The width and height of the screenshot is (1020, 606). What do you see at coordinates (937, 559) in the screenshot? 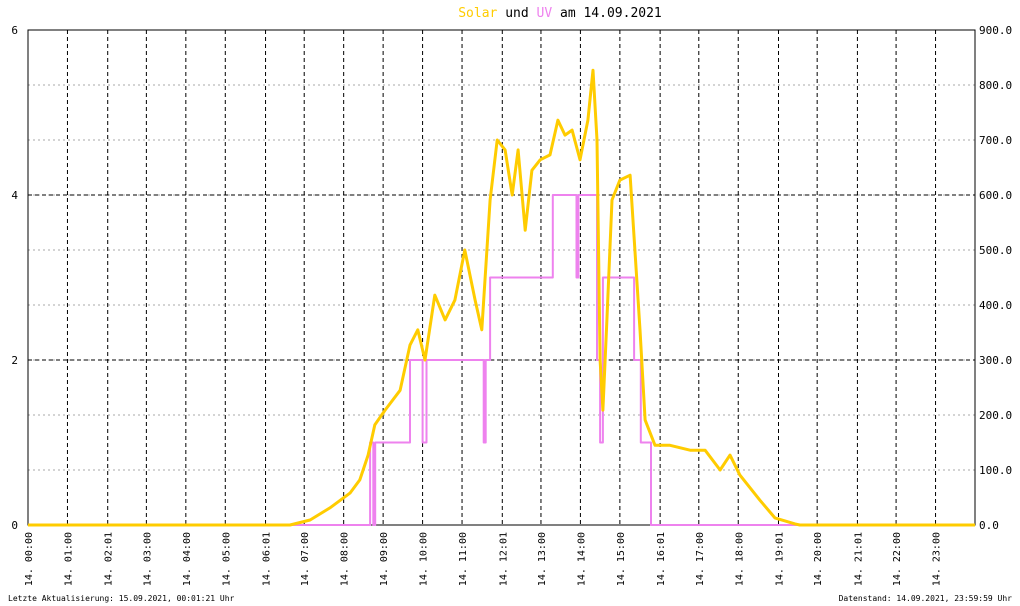
I see `x-tick-label: 14. 23:00` at bounding box center [937, 559].